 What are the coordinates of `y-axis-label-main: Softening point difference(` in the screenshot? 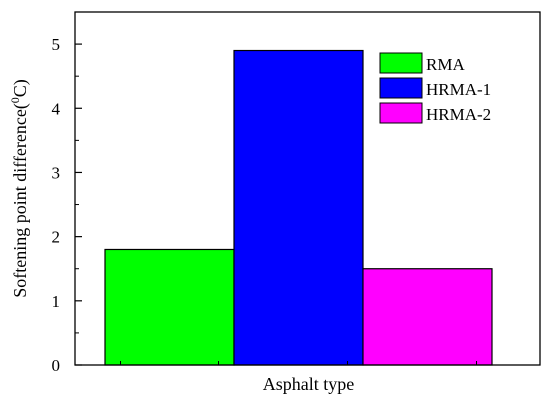 It's located at (20, 200).